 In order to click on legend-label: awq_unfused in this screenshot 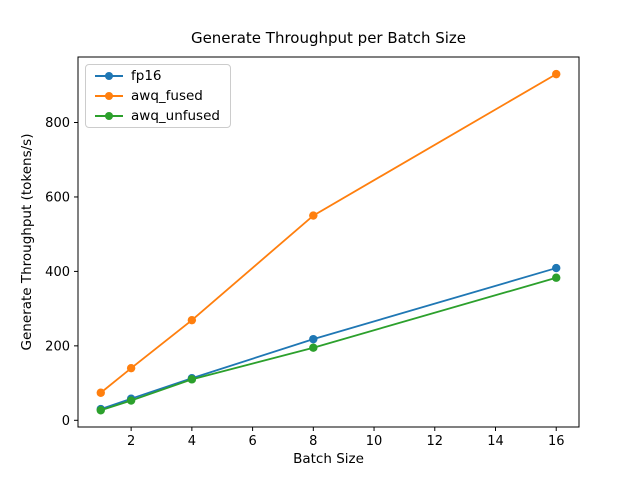, I will do `click(175, 116)`.